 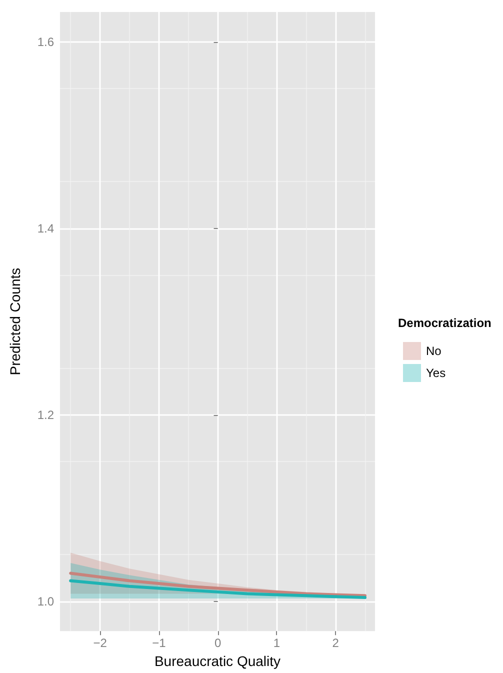 I want to click on legend-label: No, so click(x=434, y=351).